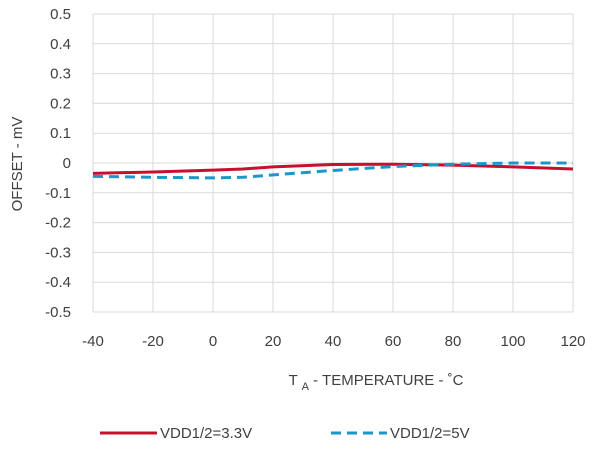 The width and height of the screenshot is (592, 456). What do you see at coordinates (58, 193) in the screenshot?
I see `y-tick-label: -0.1` at bounding box center [58, 193].